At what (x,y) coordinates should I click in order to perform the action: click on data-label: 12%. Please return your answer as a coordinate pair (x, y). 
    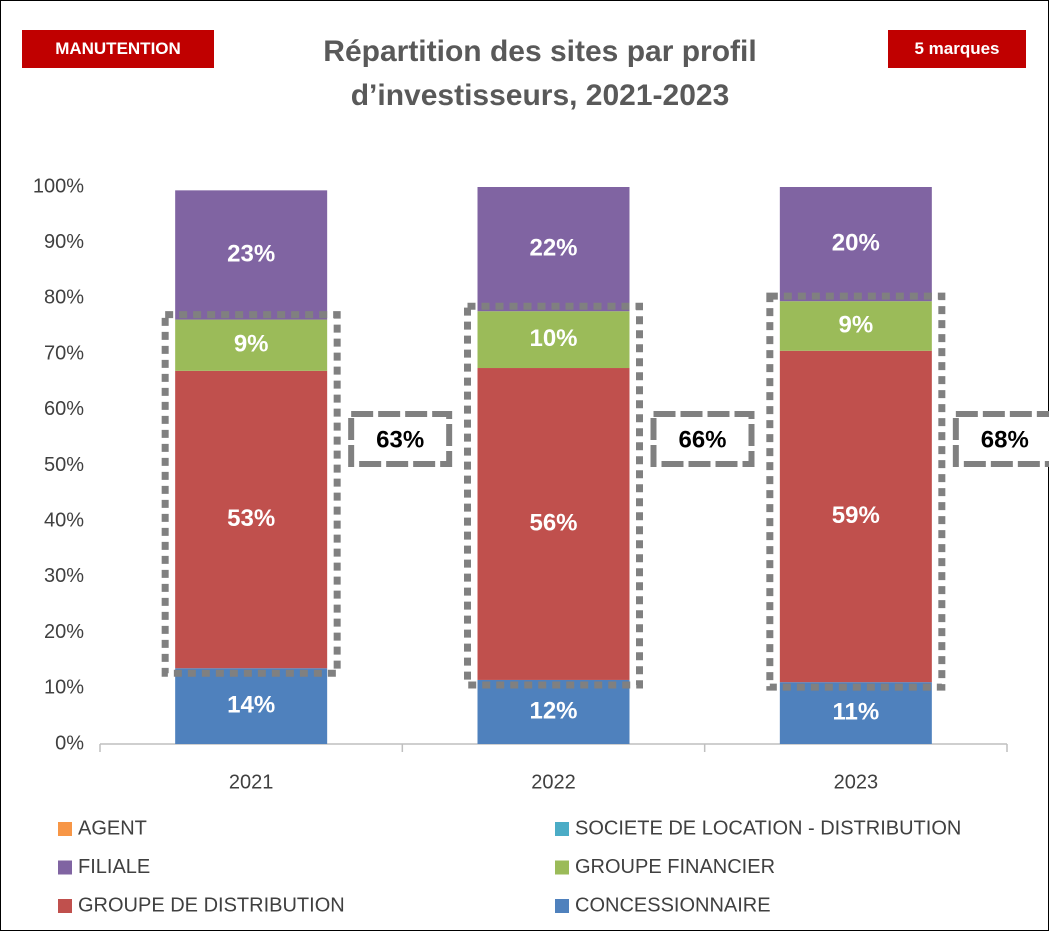
    Looking at the image, I should click on (553, 710).